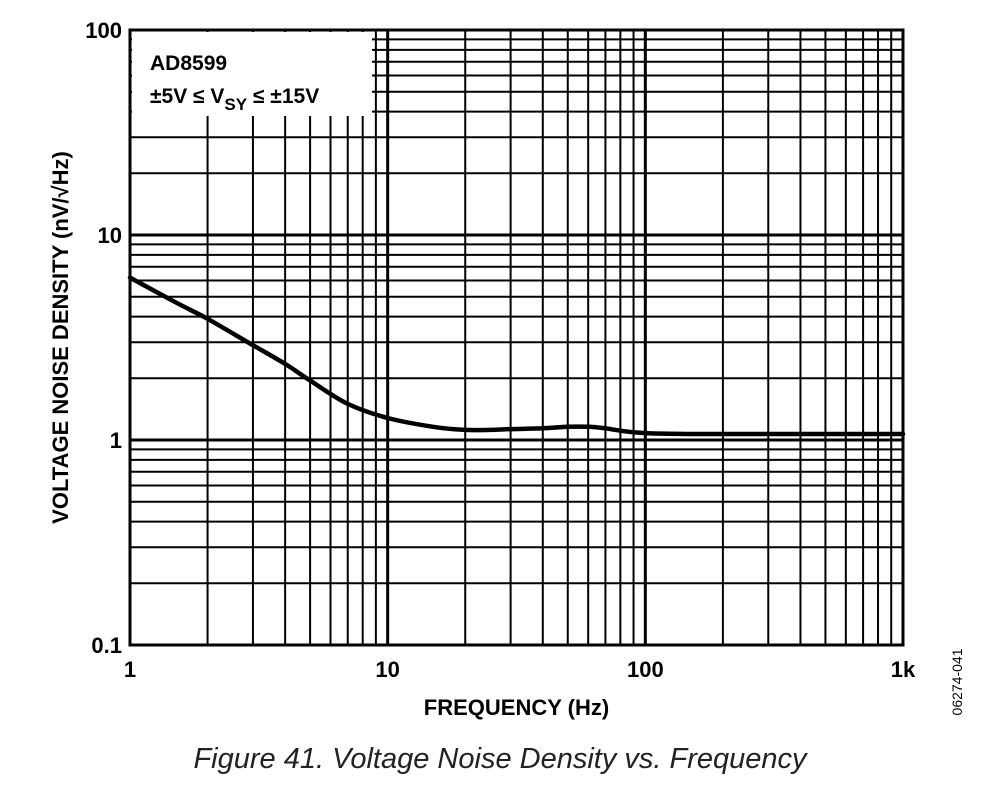  What do you see at coordinates (516, 707) in the screenshot?
I see `x-axis-label: FREQUENCY (Hz)` at bounding box center [516, 707].